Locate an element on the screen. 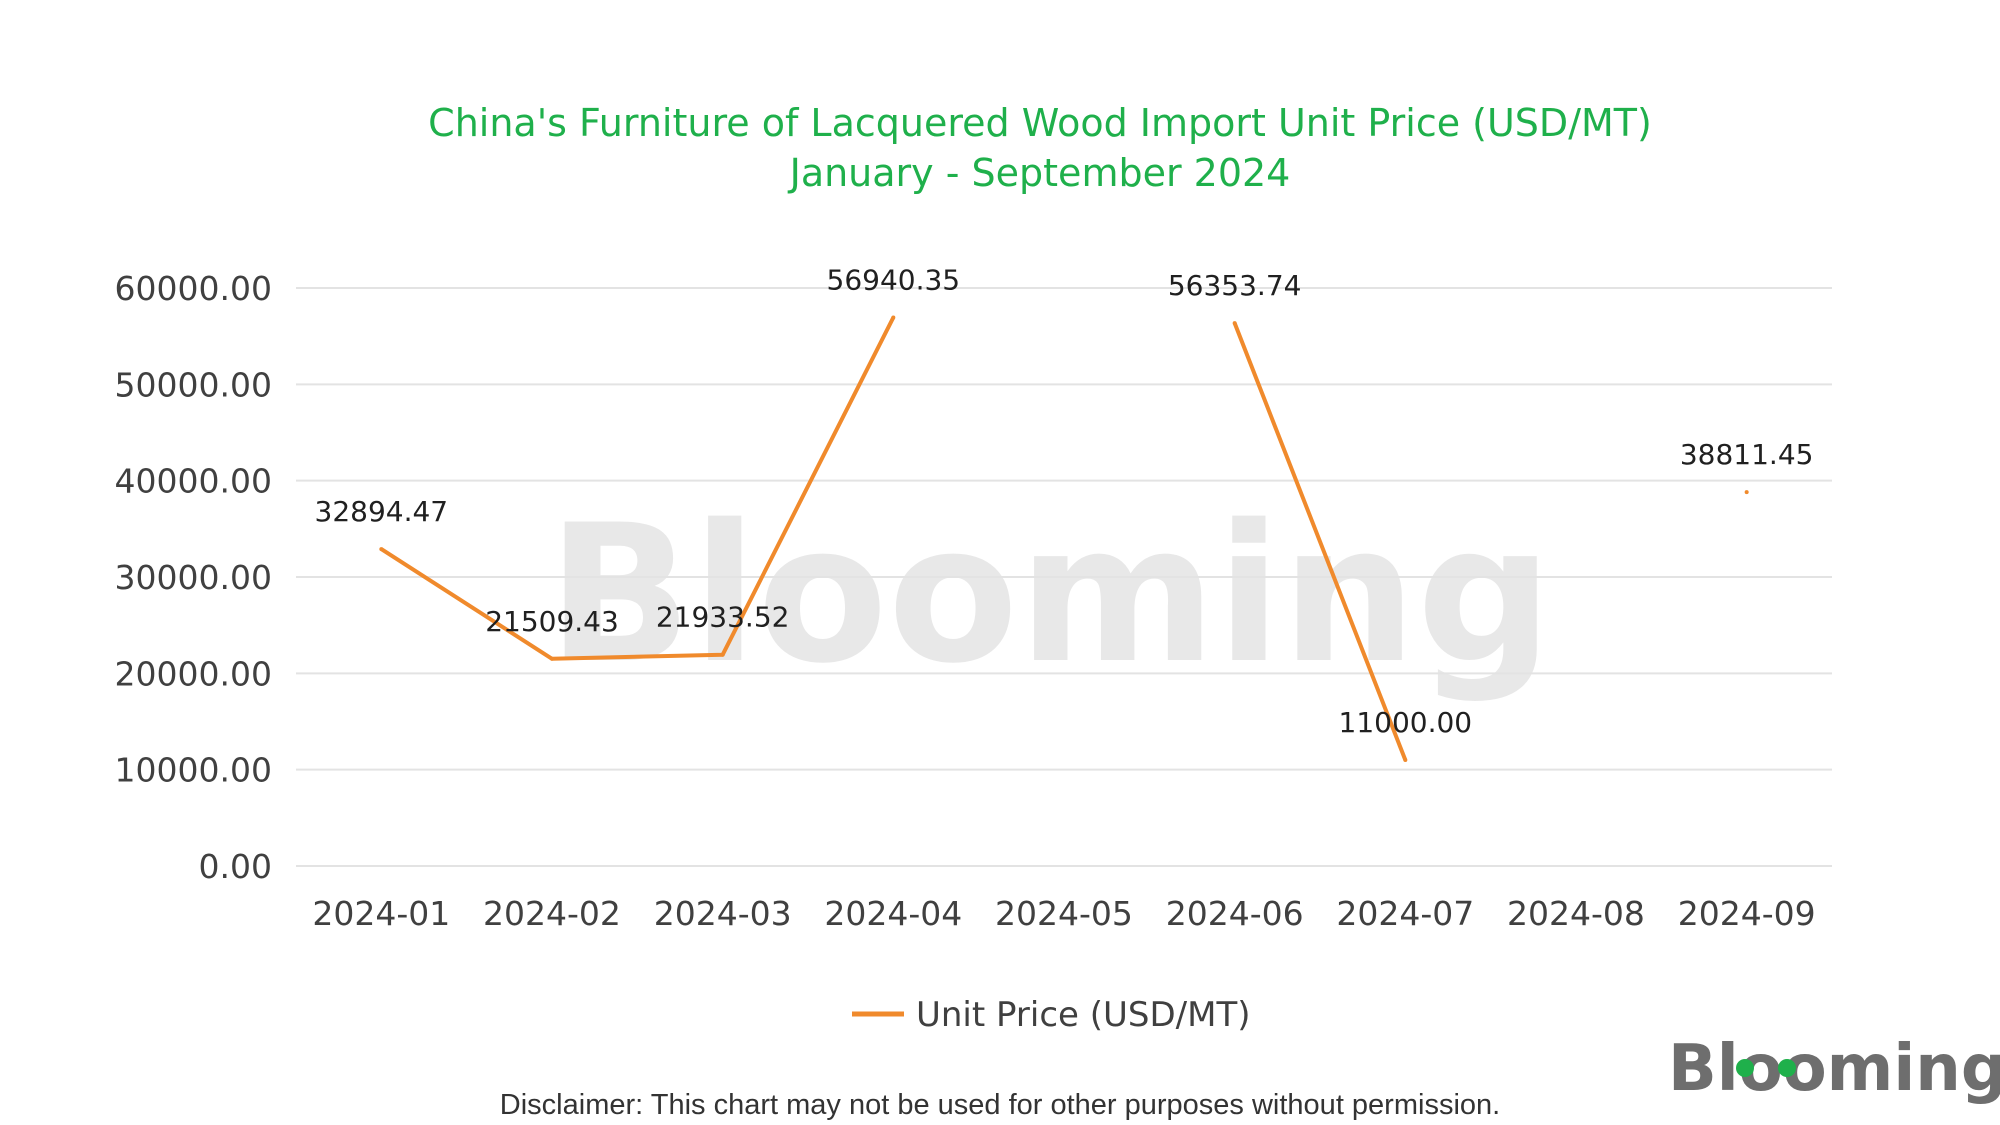 The width and height of the screenshot is (2000, 1125). x-tick-label: 2024-07 is located at coordinates (1405, 913).